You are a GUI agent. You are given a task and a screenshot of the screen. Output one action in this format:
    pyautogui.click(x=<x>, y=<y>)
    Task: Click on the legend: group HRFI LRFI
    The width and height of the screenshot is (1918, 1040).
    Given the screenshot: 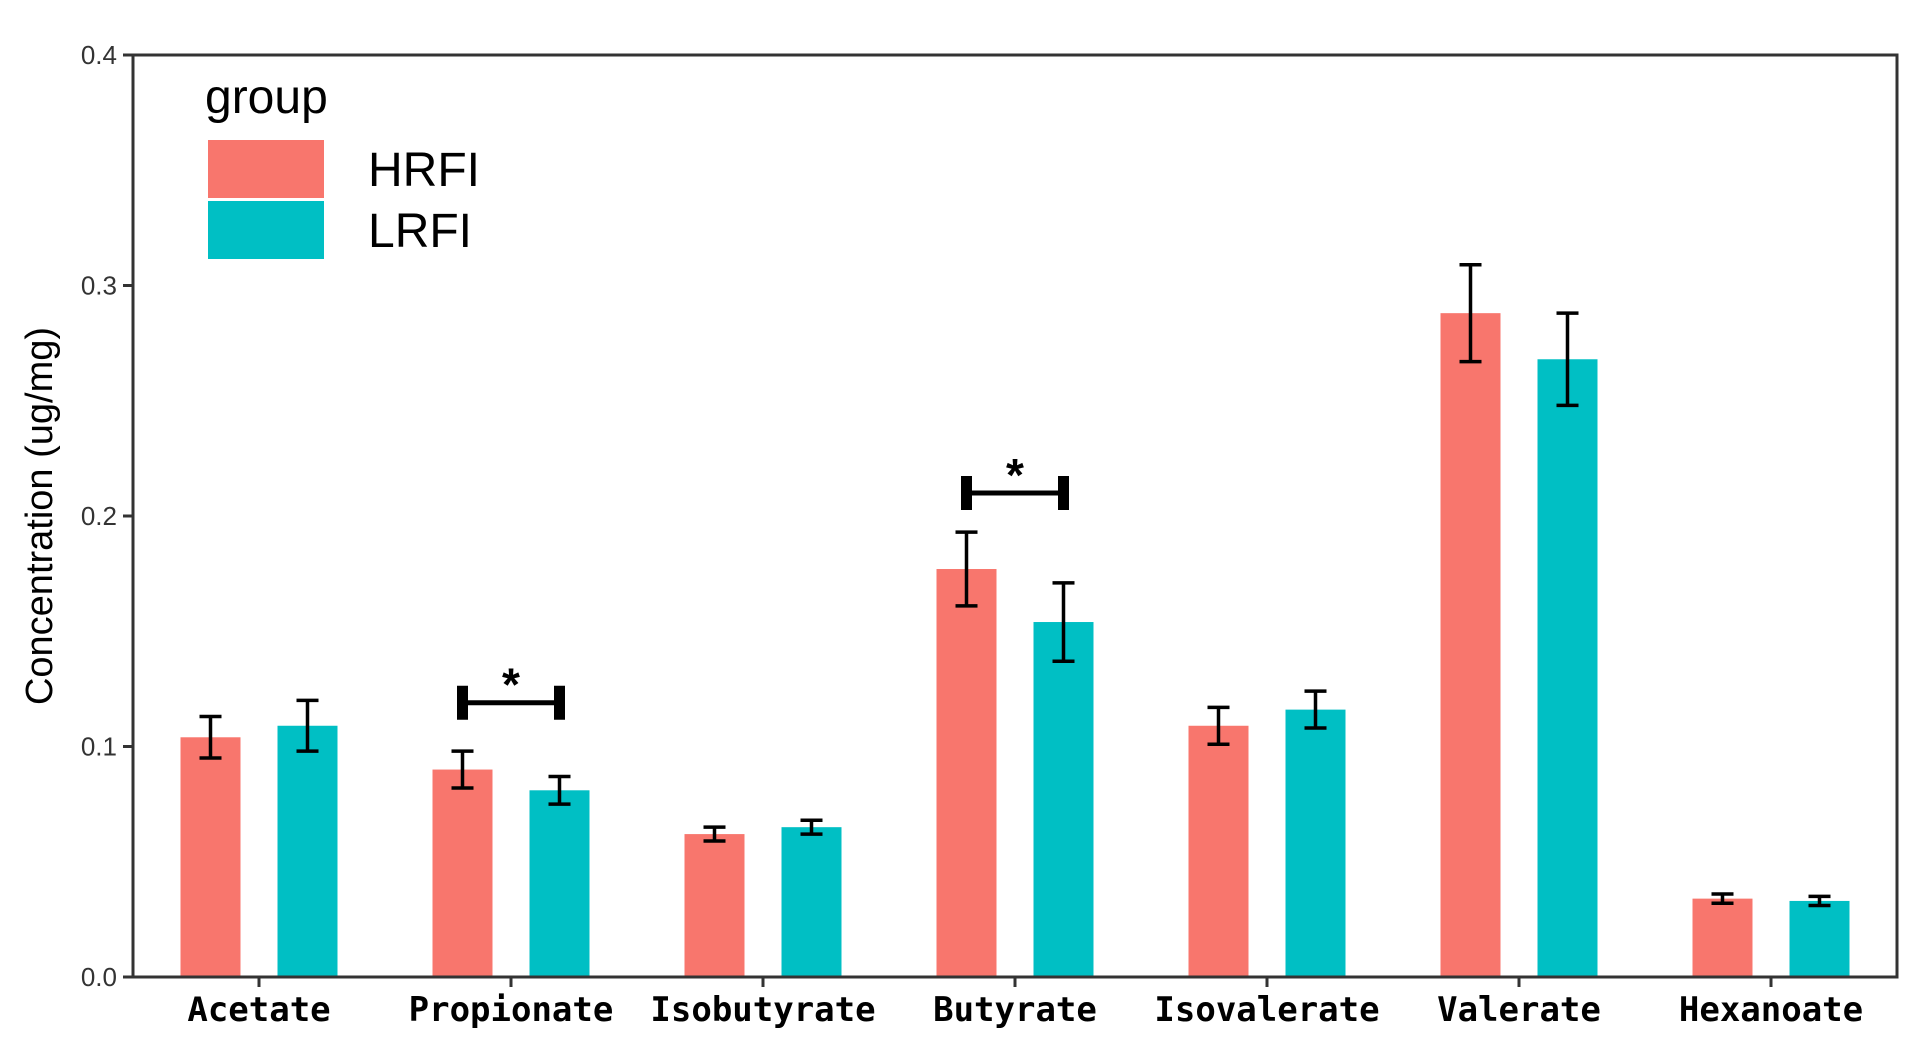 What is the action you would take?
    pyautogui.click(x=342, y=165)
    